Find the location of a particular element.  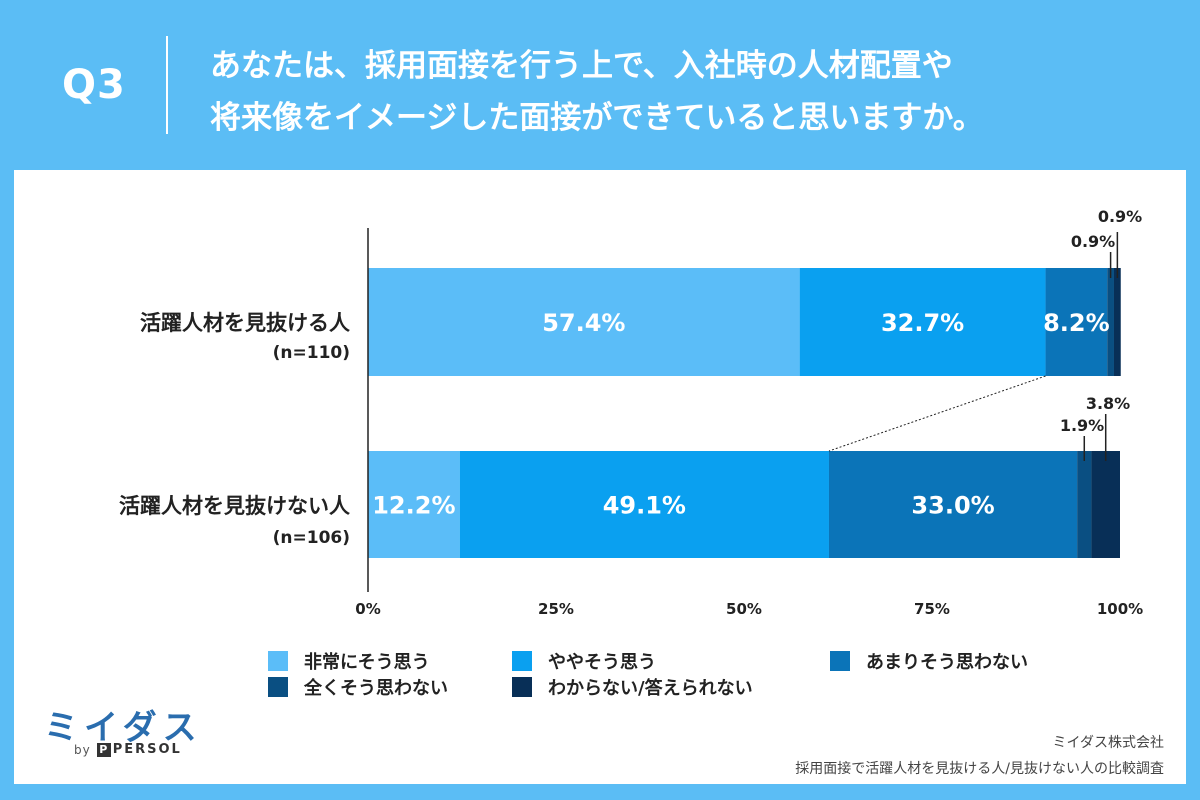

legend-label: わからない/答えられない is located at coordinates (650, 688).